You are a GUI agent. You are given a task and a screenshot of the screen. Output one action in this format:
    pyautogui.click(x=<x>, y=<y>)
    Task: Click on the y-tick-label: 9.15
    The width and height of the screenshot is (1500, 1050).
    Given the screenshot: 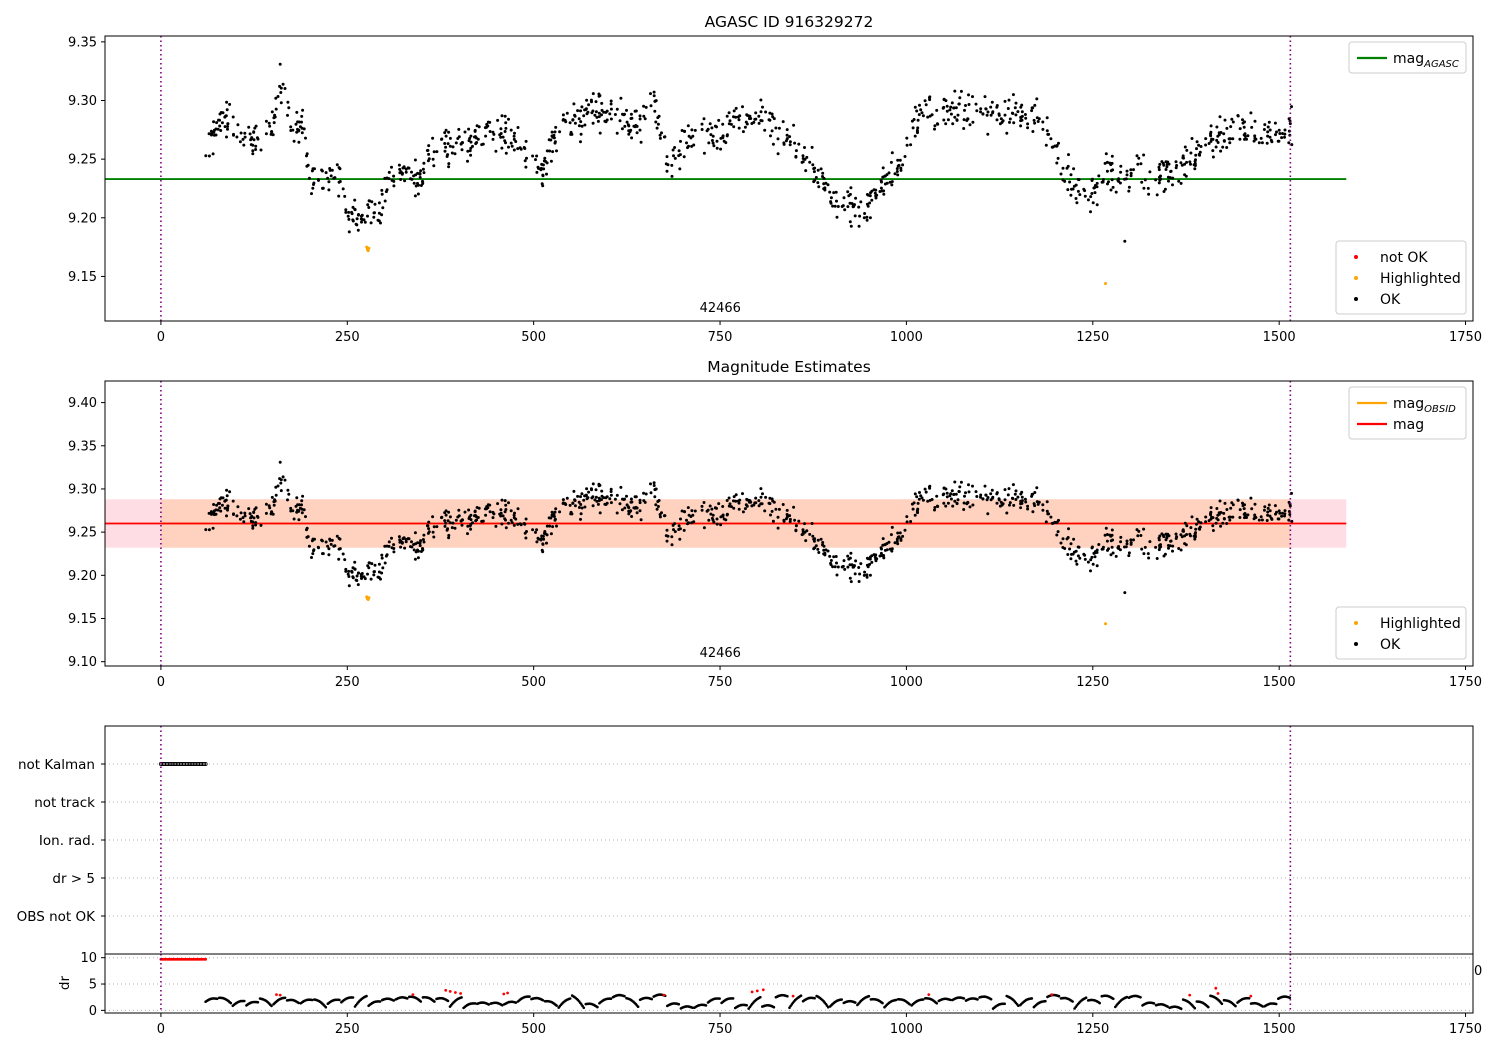 What is the action you would take?
    pyautogui.click(x=82, y=277)
    